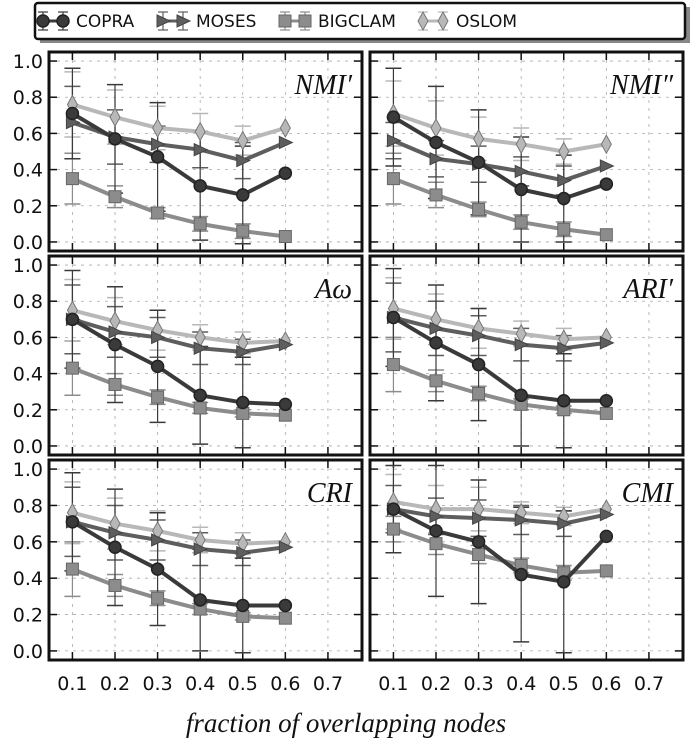 This screenshot has width=693, height=746. Describe the element at coordinates (178, 122) in the screenshot. I see `series-oslom` at that location.